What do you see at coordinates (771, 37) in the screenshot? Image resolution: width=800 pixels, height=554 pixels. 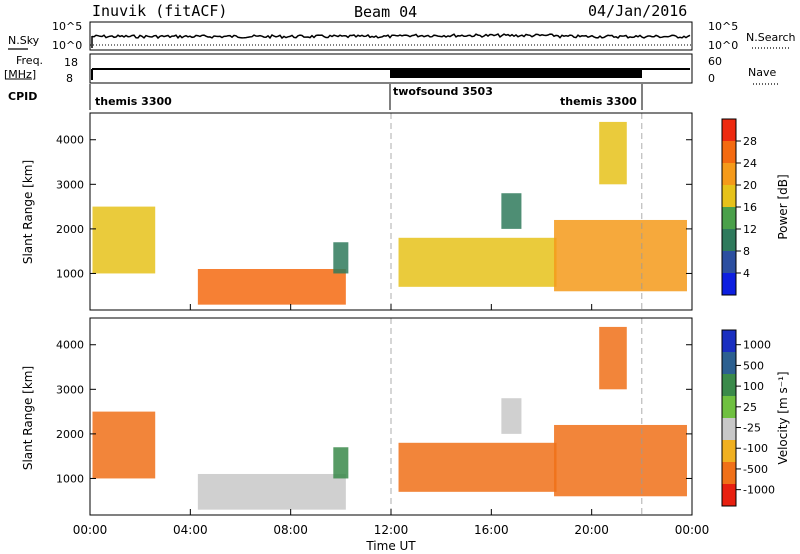 I see `noise-right-label: N.Search` at bounding box center [771, 37].